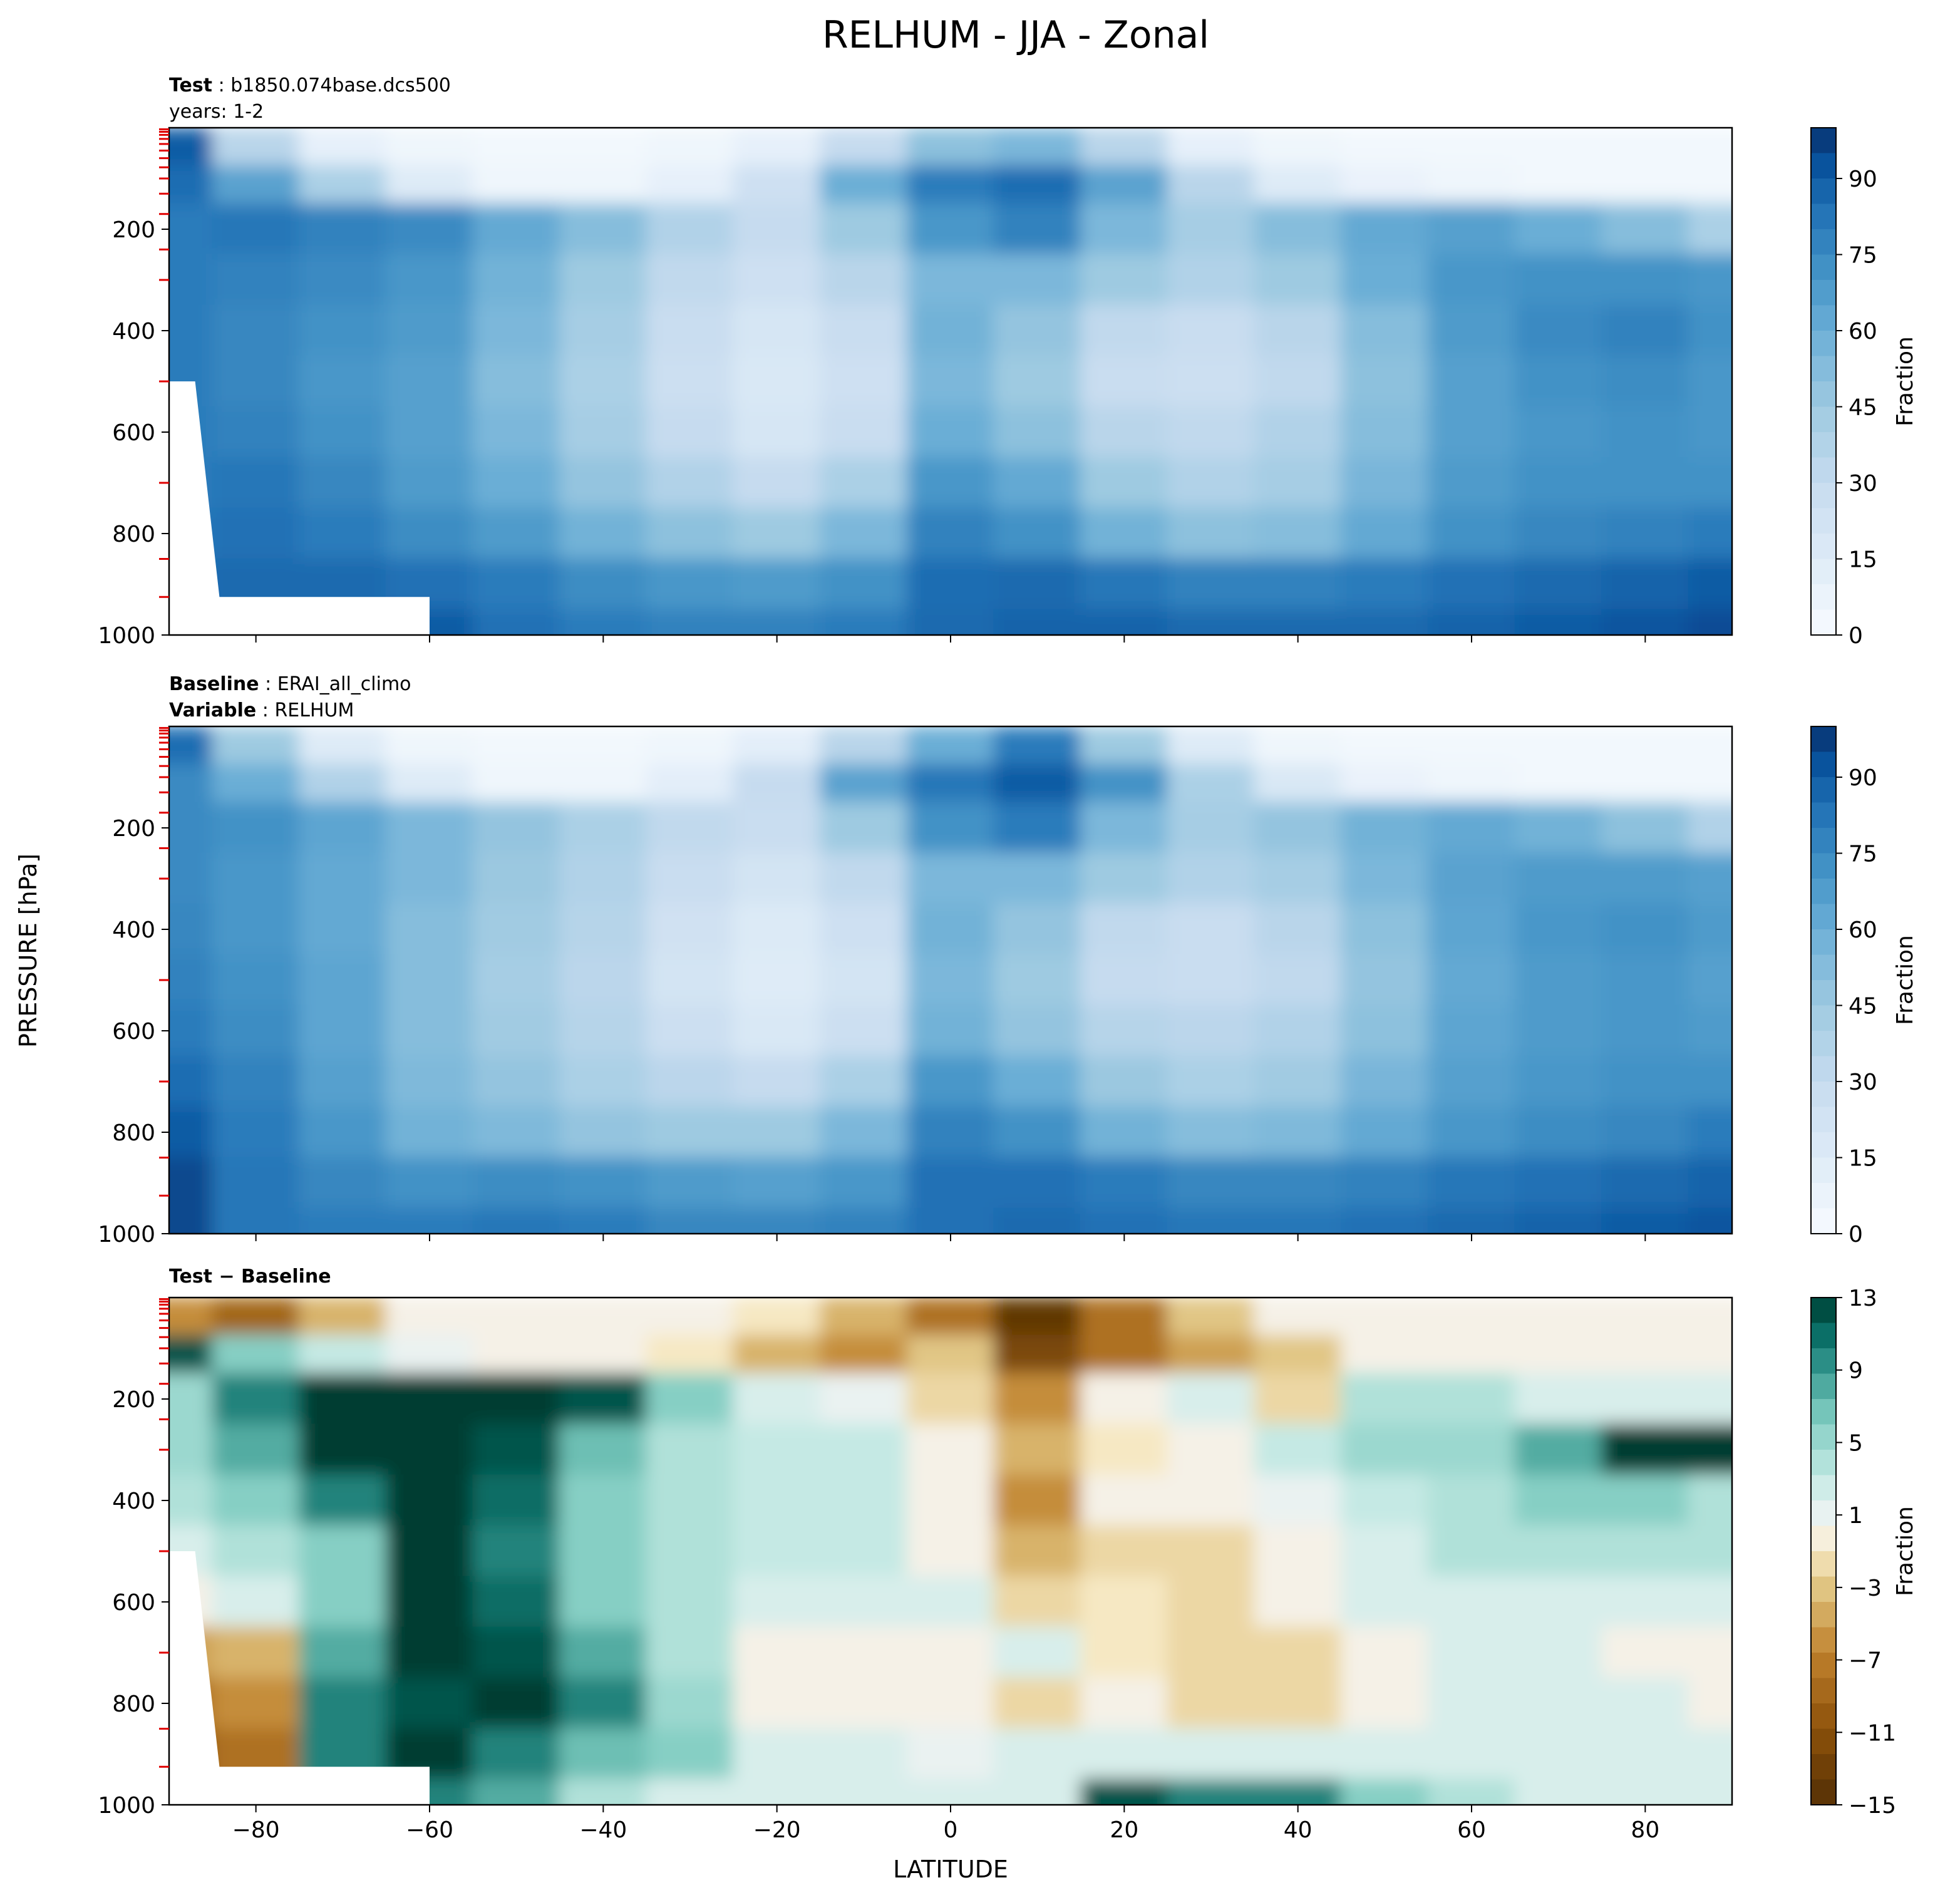 The image size is (1960, 1900). Describe the element at coordinates (344, 684) in the screenshot. I see `panel-label-text: ERAI_all_climo` at that location.